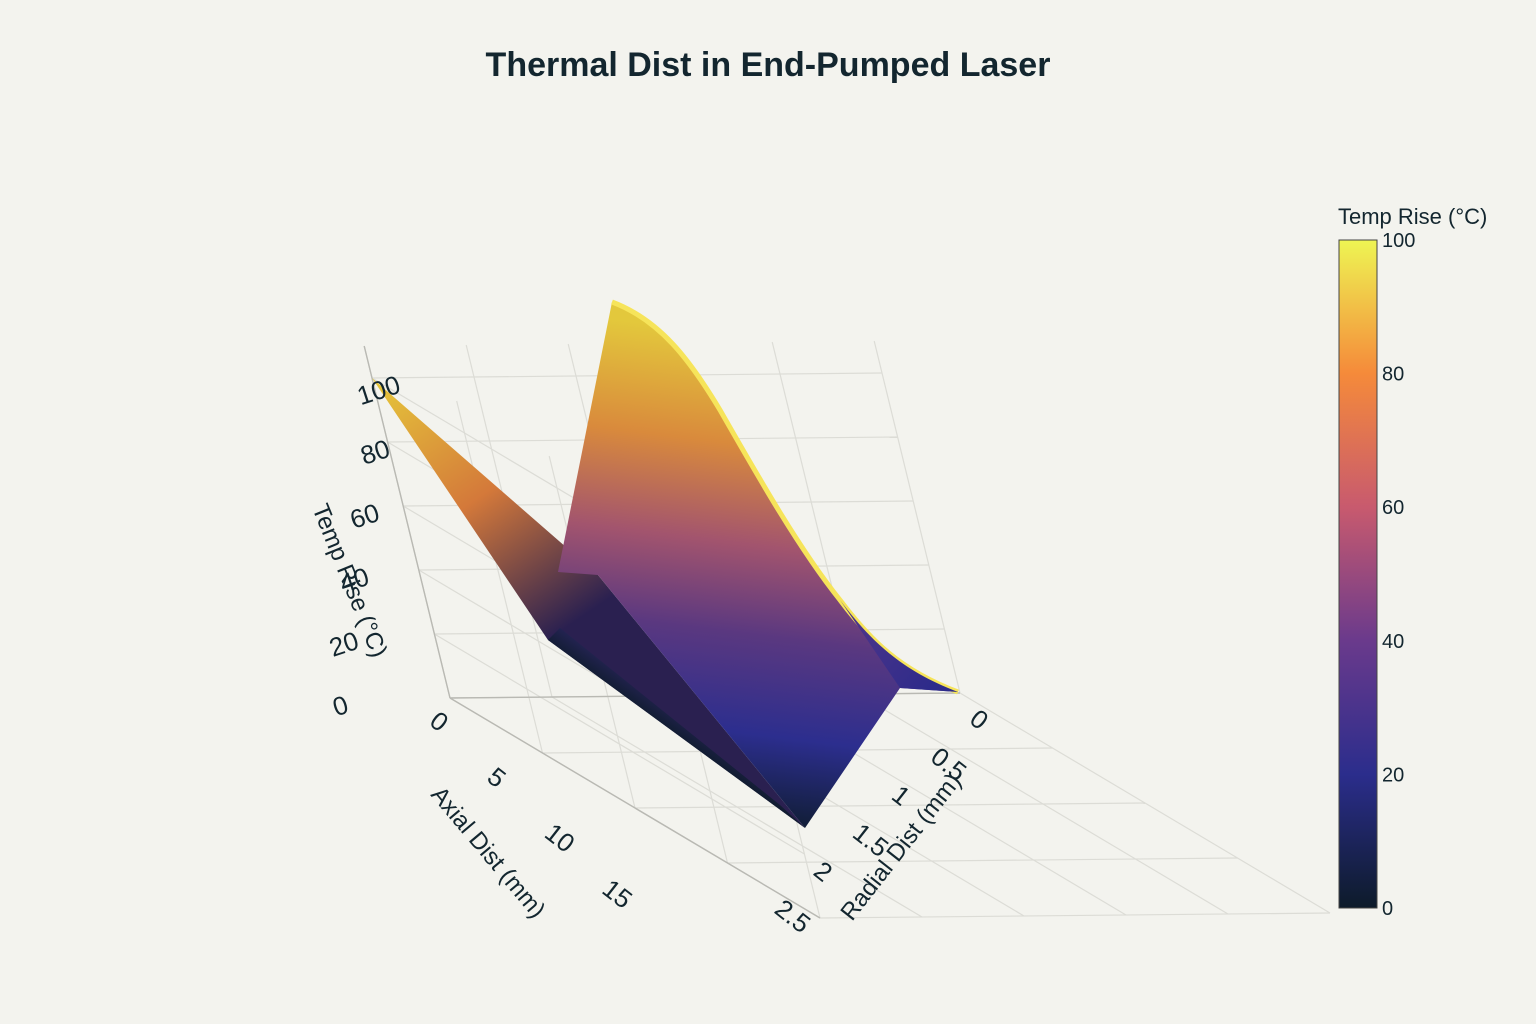  I want to click on colorbar-tick-label: 60, so click(1393, 508).